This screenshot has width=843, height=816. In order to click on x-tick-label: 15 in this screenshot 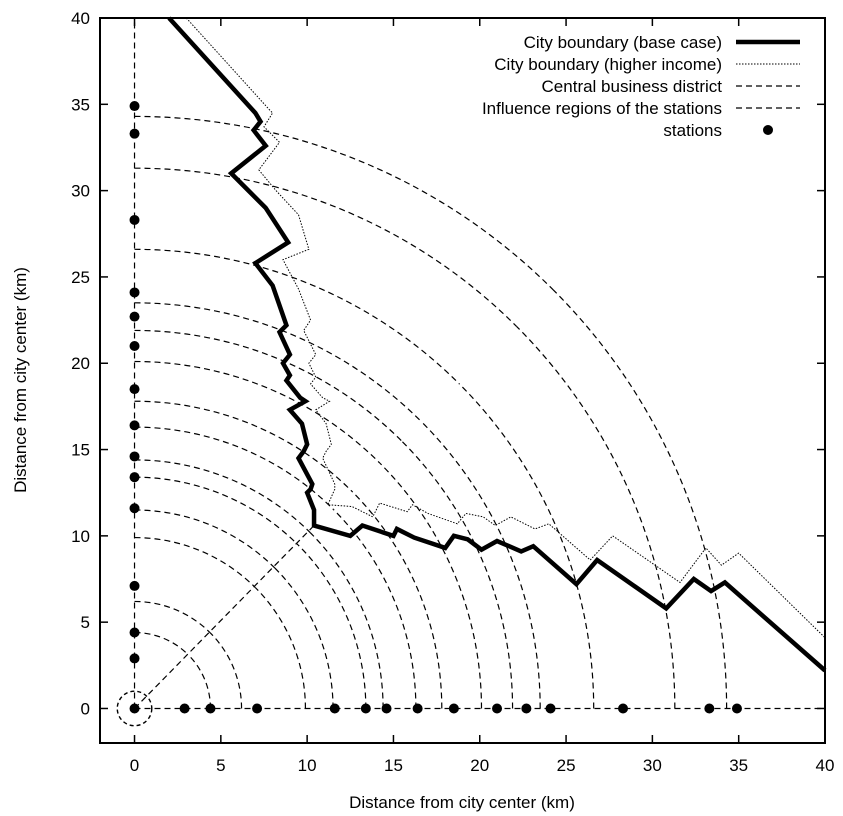, I will do `click(393, 765)`.